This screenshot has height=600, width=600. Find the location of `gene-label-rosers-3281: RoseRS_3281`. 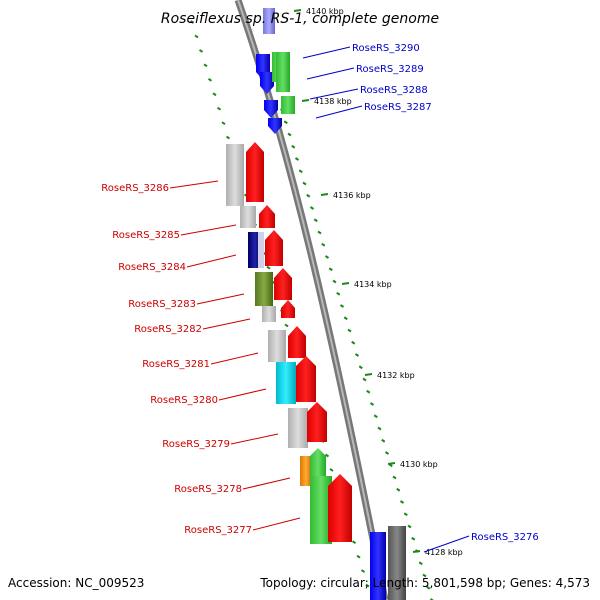

gene-label-rosers-3281: RoseRS_3281 is located at coordinates (176, 364).